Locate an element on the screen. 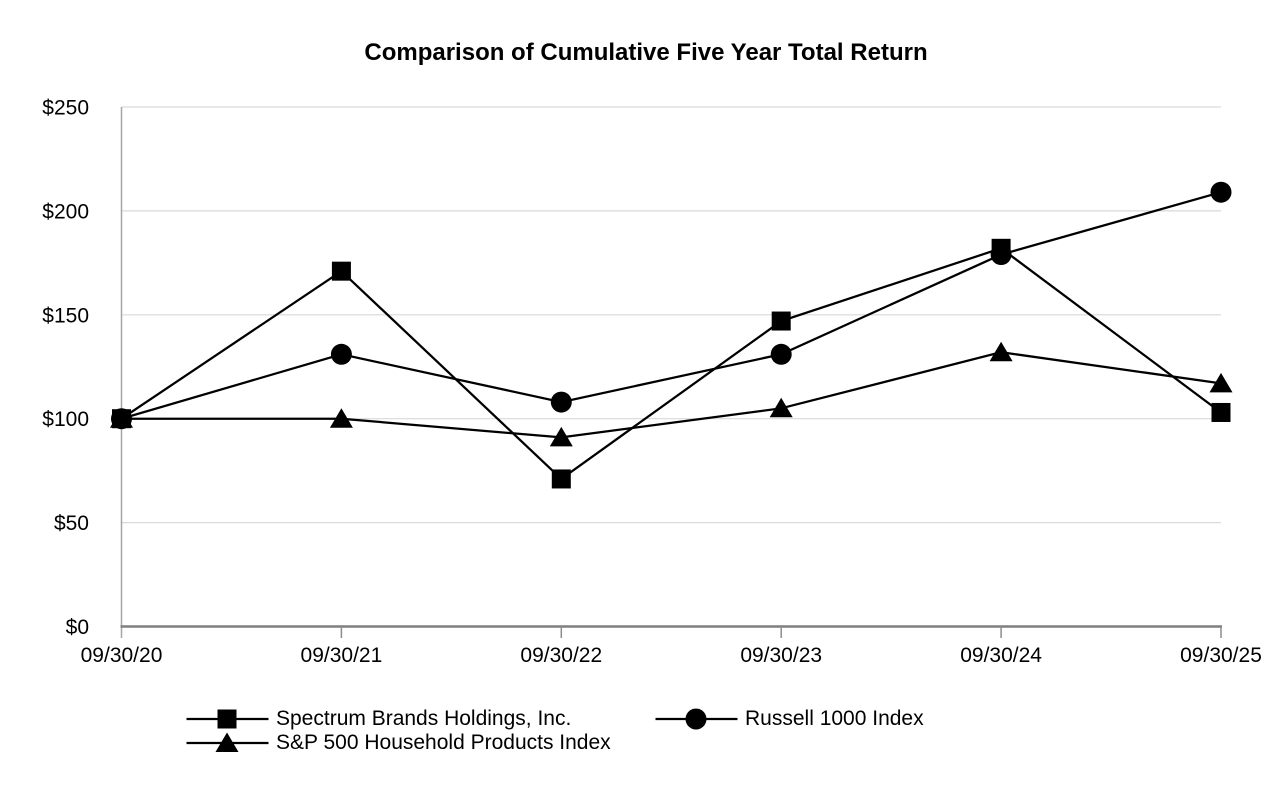 The height and width of the screenshot is (806, 1266). y-axis-label: $250 is located at coordinates (65, 108).